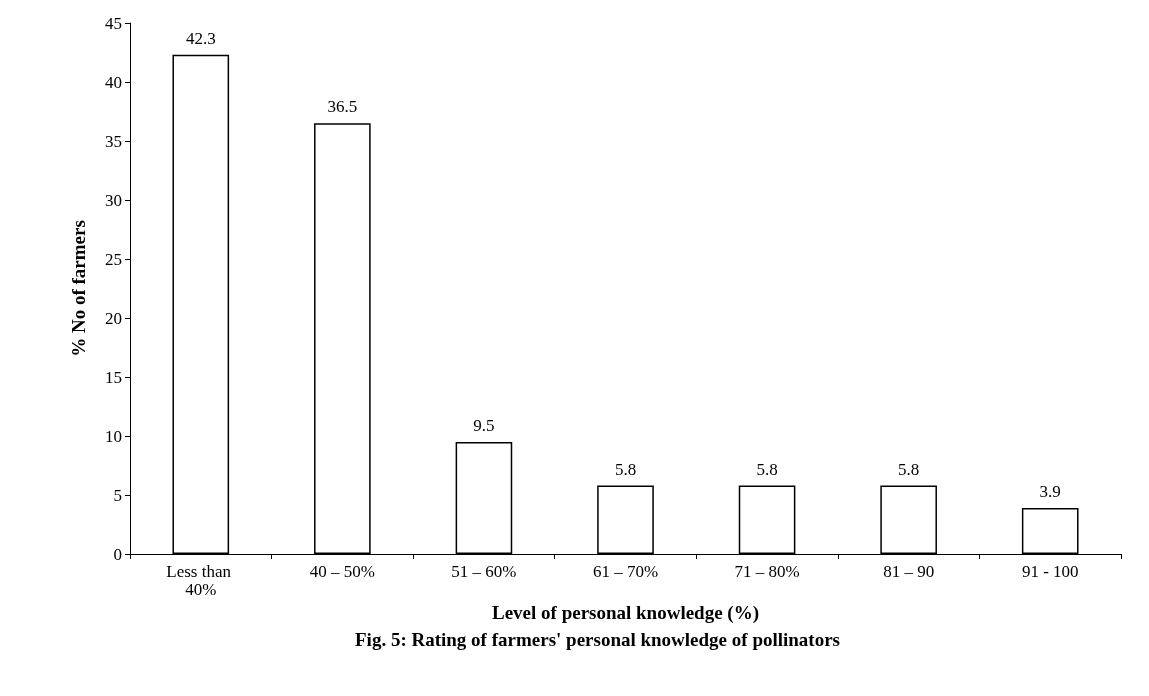 The height and width of the screenshot is (696, 1149). What do you see at coordinates (484, 571) in the screenshot?
I see `x-tick-label: 51 – 60%` at bounding box center [484, 571].